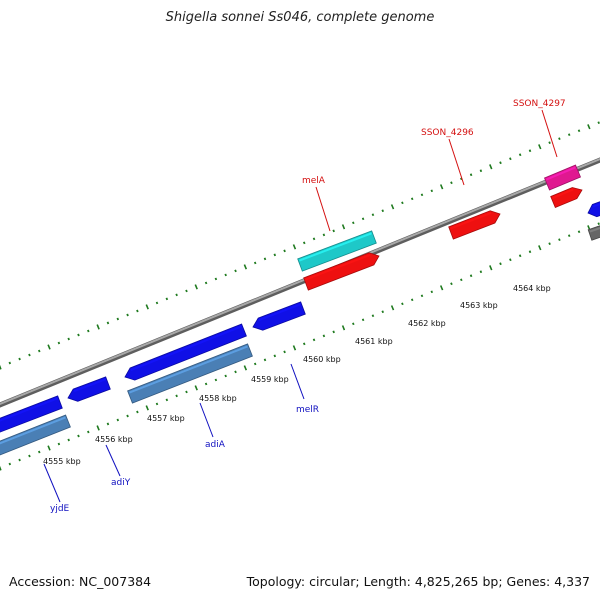  What do you see at coordinates (52, 483) in the screenshot?
I see `leader-line-yjdE` at bounding box center [52, 483].